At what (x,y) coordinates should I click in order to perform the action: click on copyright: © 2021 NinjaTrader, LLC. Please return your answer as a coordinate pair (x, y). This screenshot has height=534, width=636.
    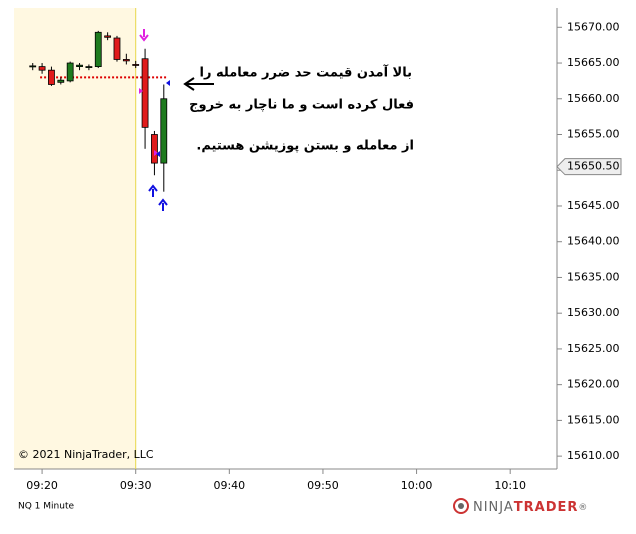
    Looking at the image, I should click on (86, 454).